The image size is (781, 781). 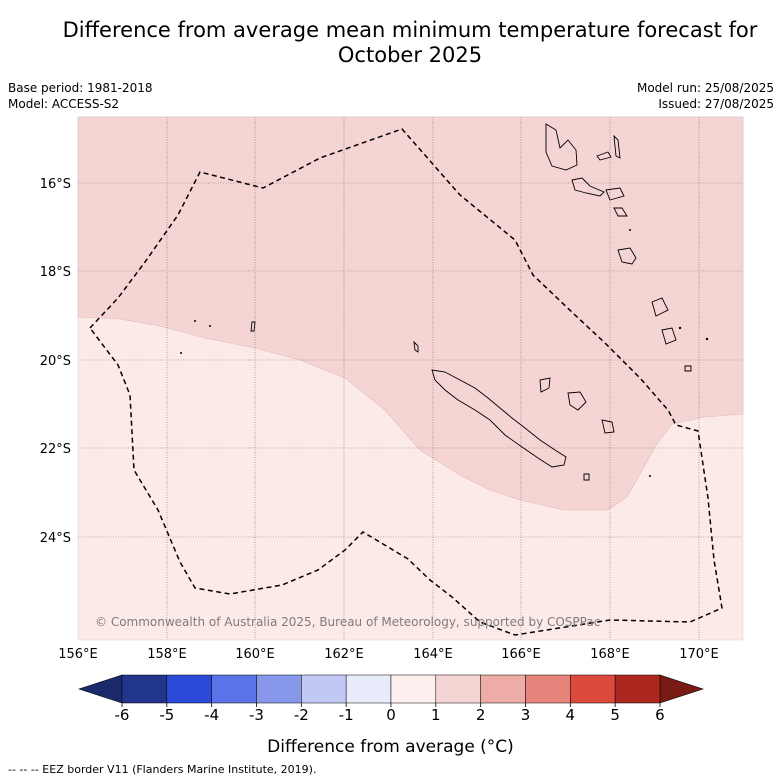 I want to click on lon-label: 166°E, so click(x=521, y=654).